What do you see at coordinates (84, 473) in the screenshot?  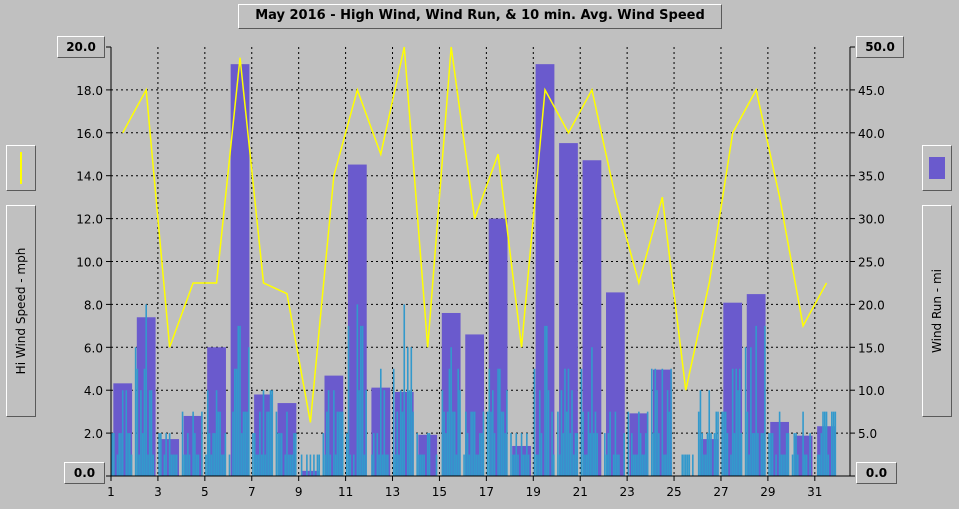 I see `left-axis-min-label: 0.0` at bounding box center [84, 473].